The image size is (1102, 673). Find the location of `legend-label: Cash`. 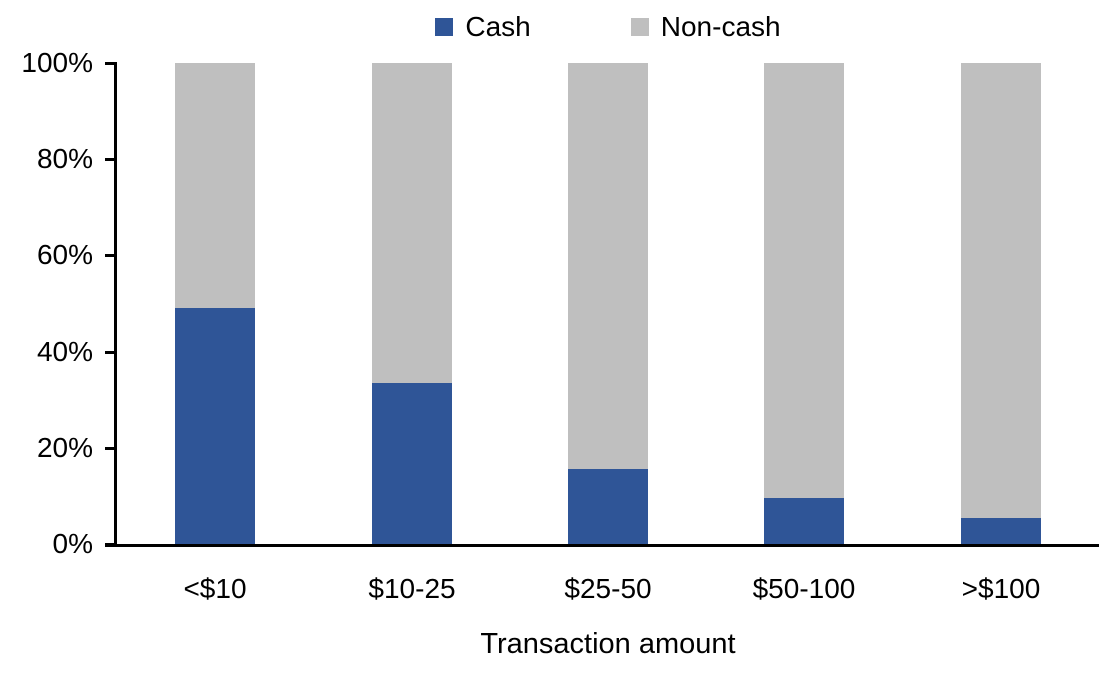

legend-label: Cash is located at coordinates (498, 26).